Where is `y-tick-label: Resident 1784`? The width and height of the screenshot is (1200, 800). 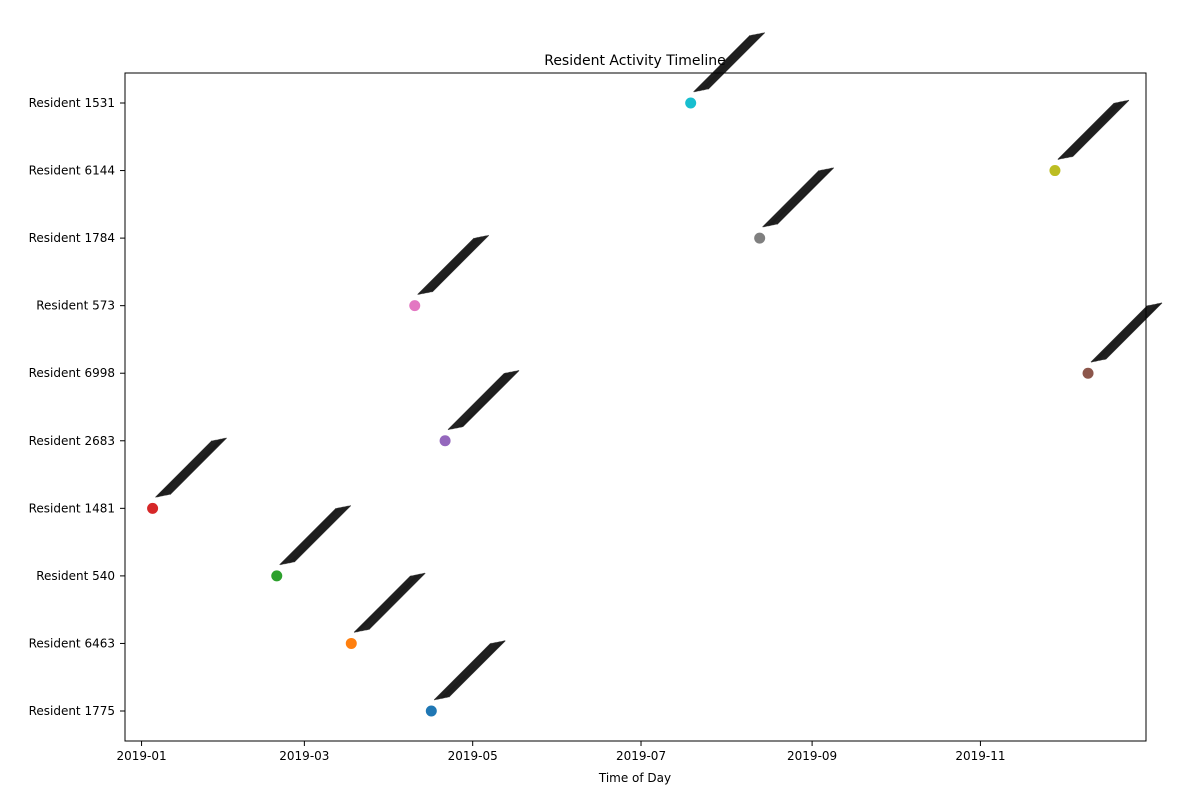 y-tick-label: Resident 1784 is located at coordinates (72, 238).